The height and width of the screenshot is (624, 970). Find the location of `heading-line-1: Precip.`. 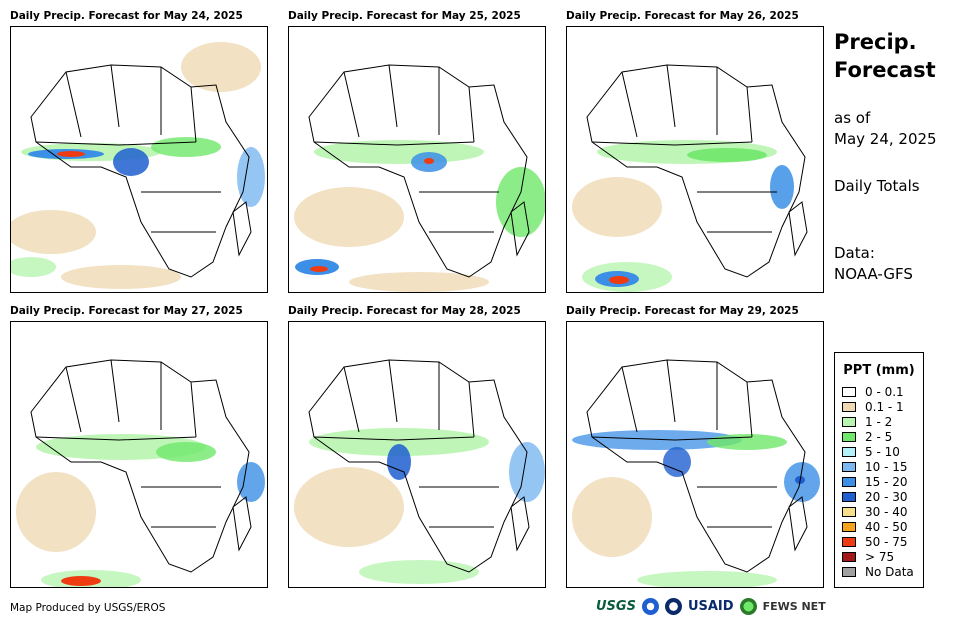

heading-line-1: Precip. is located at coordinates (875, 42).